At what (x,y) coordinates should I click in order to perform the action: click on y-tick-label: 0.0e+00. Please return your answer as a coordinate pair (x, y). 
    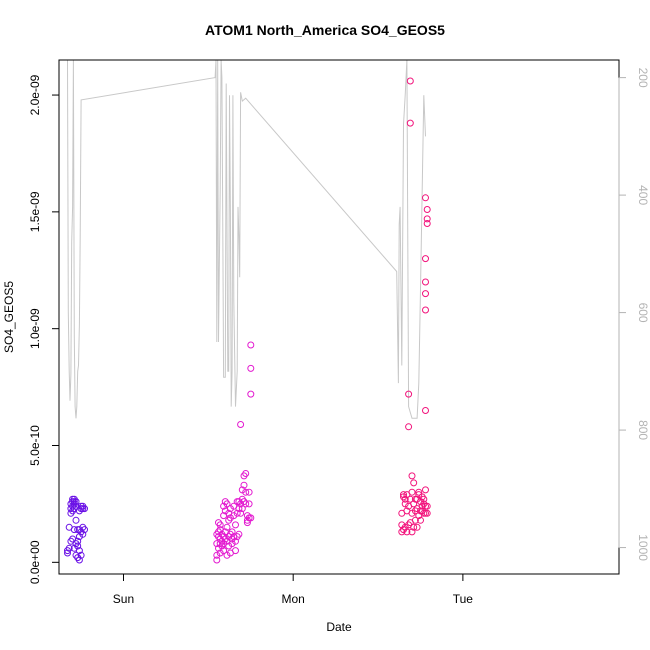
    Looking at the image, I should click on (35, 562).